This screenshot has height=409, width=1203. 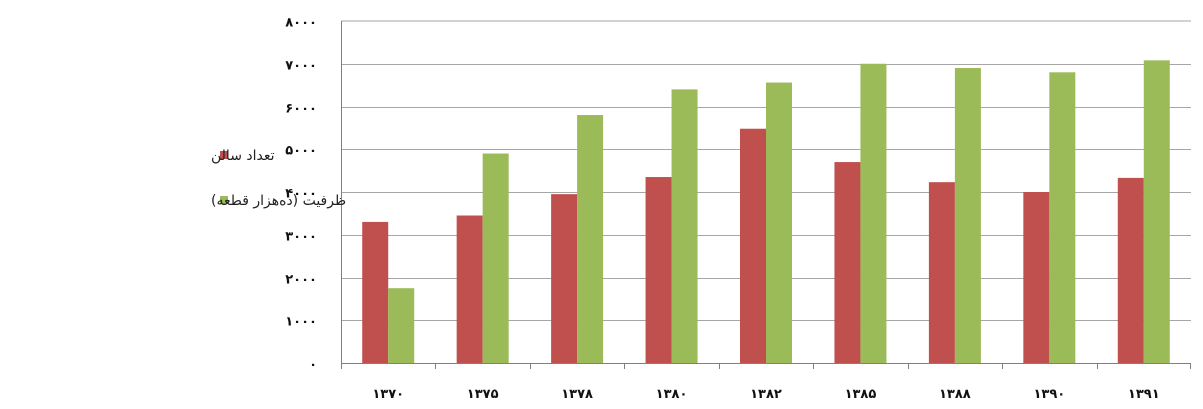 What do you see at coordinates (301, 66) in the screenshot?
I see `y-tick-label: ۷۰۰۰` at bounding box center [301, 66].